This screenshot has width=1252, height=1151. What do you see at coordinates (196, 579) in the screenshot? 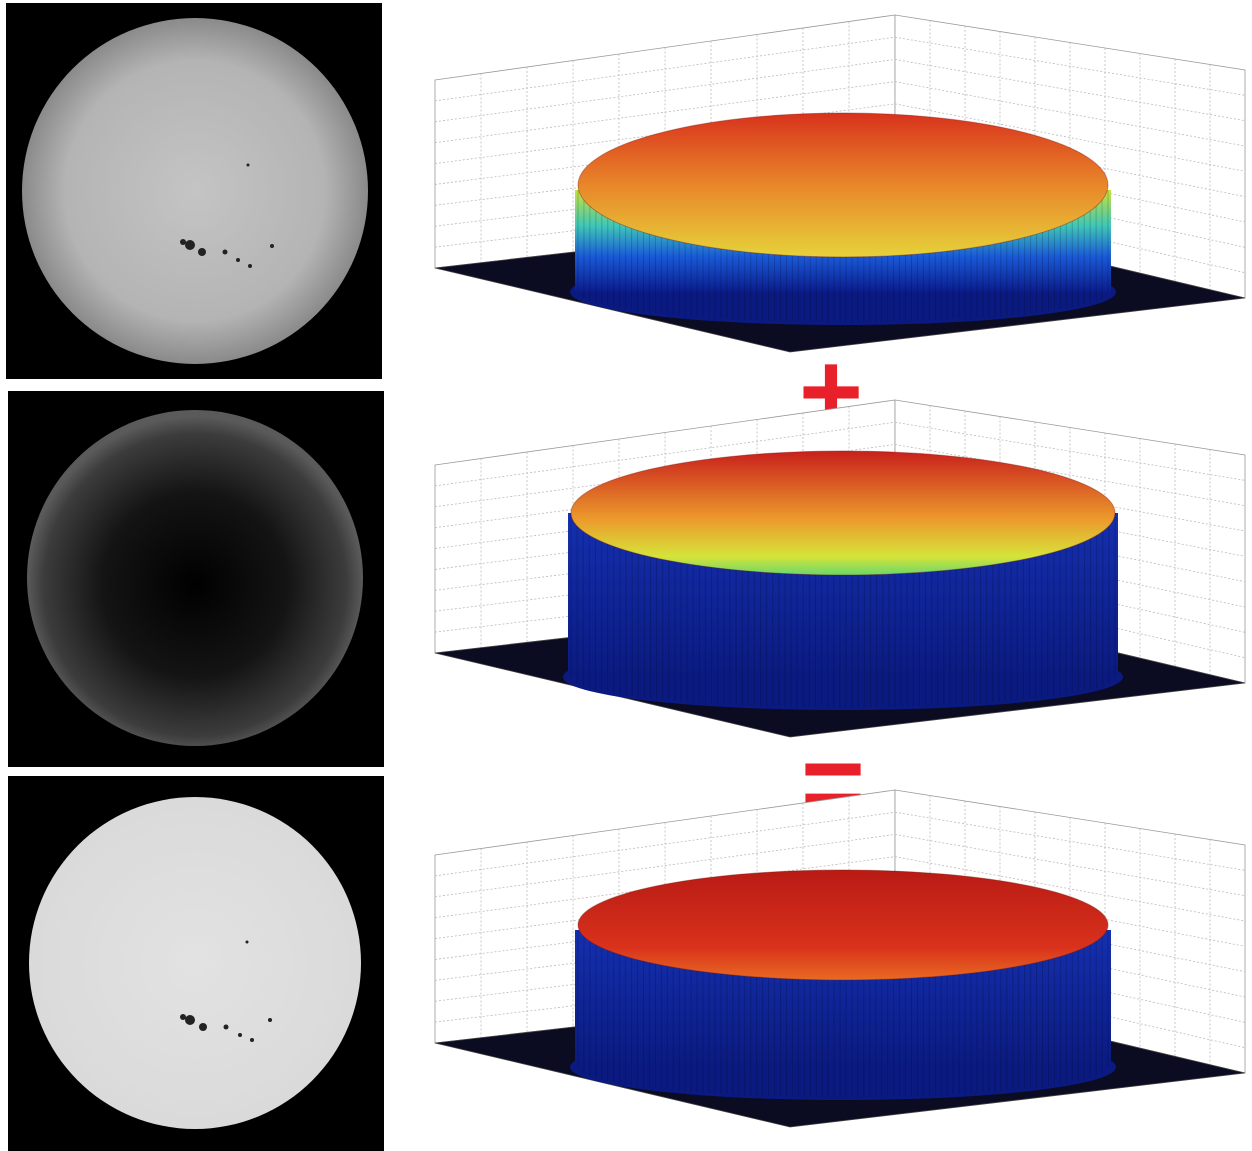
I see `sun-image-limb-model` at bounding box center [196, 579].